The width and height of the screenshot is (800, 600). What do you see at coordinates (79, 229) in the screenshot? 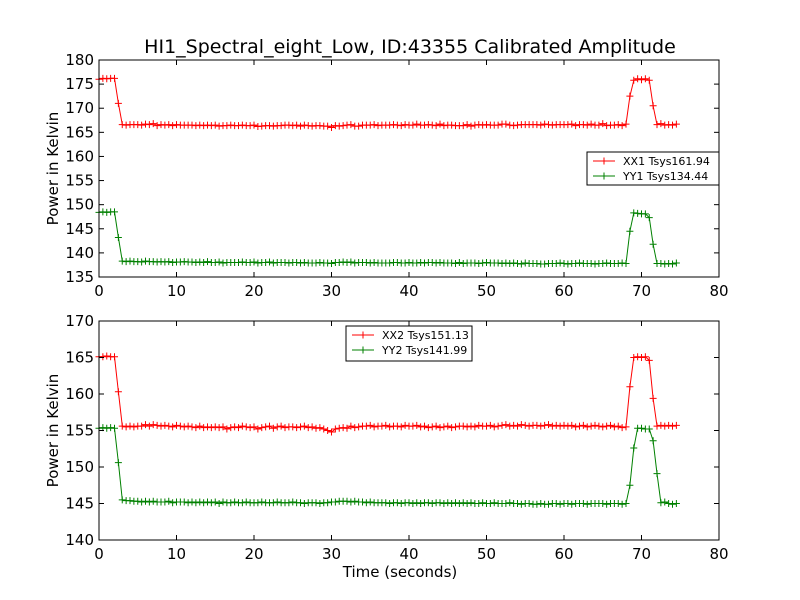
I see `y-tick-label: 145` at bounding box center [79, 229].